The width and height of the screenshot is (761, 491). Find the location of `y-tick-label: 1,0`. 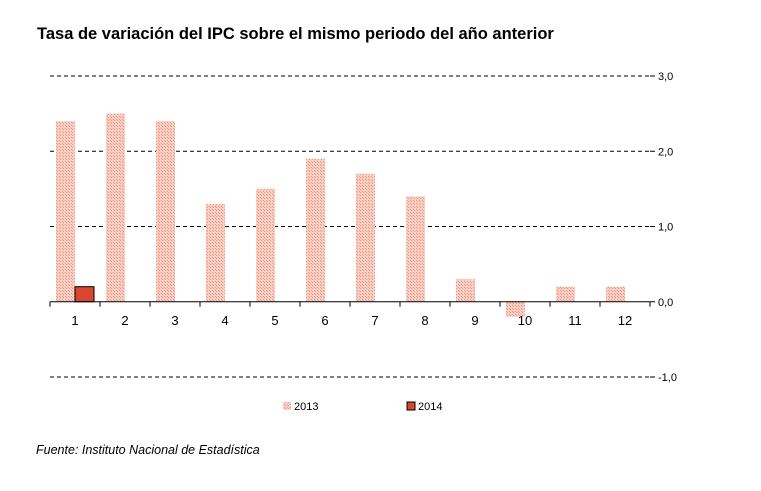

y-tick-label: 1,0 is located at coordinates (665, 228).